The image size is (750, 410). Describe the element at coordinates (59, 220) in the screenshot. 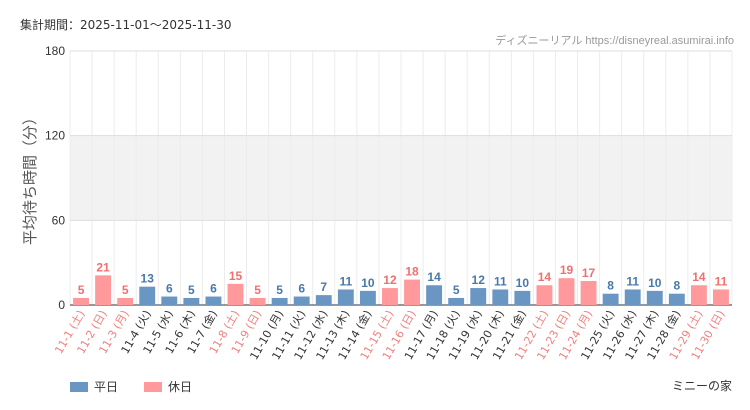

I see `y-tick-label: 60` at that location.